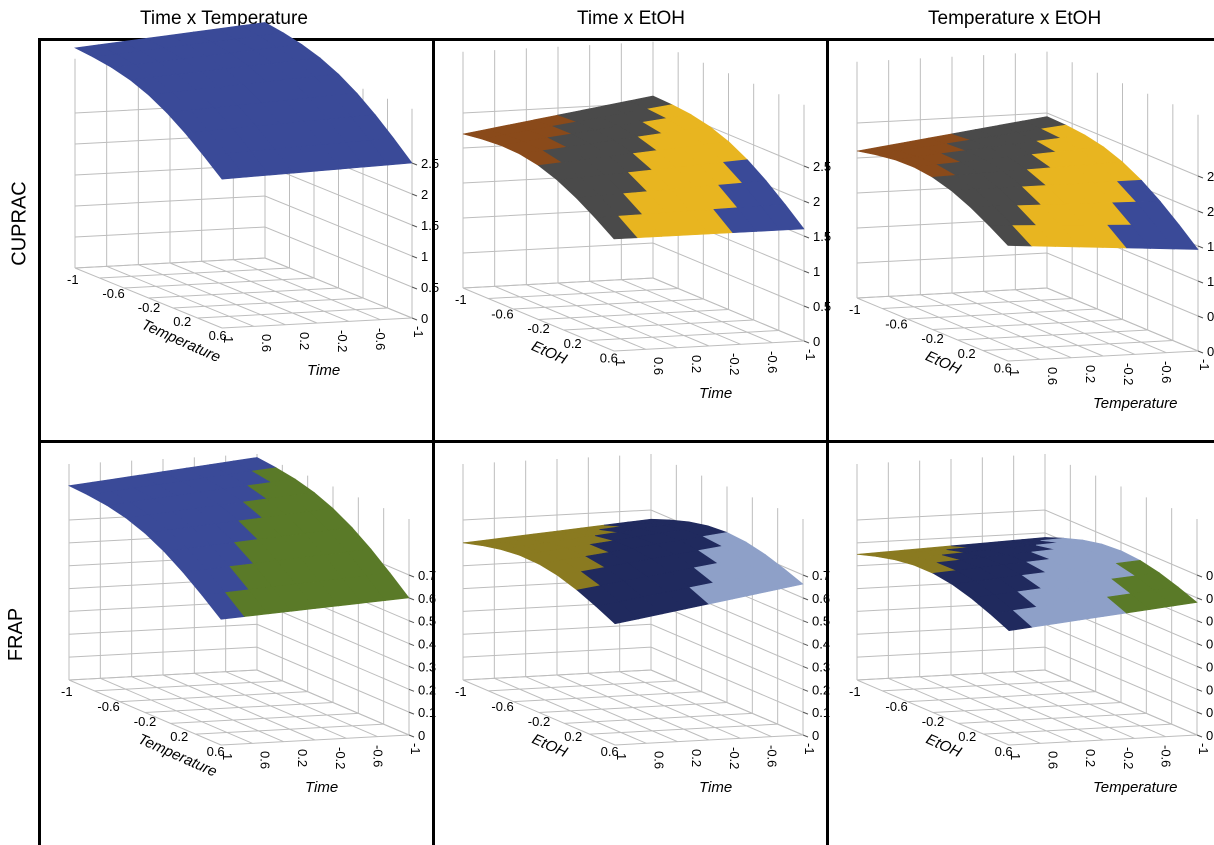 This screenshot has height=845, width=1214. Describe the element at coordinates (631, 18) in the screenshot. I see `column-title-time-etoh: Time x EtOH` at that location.